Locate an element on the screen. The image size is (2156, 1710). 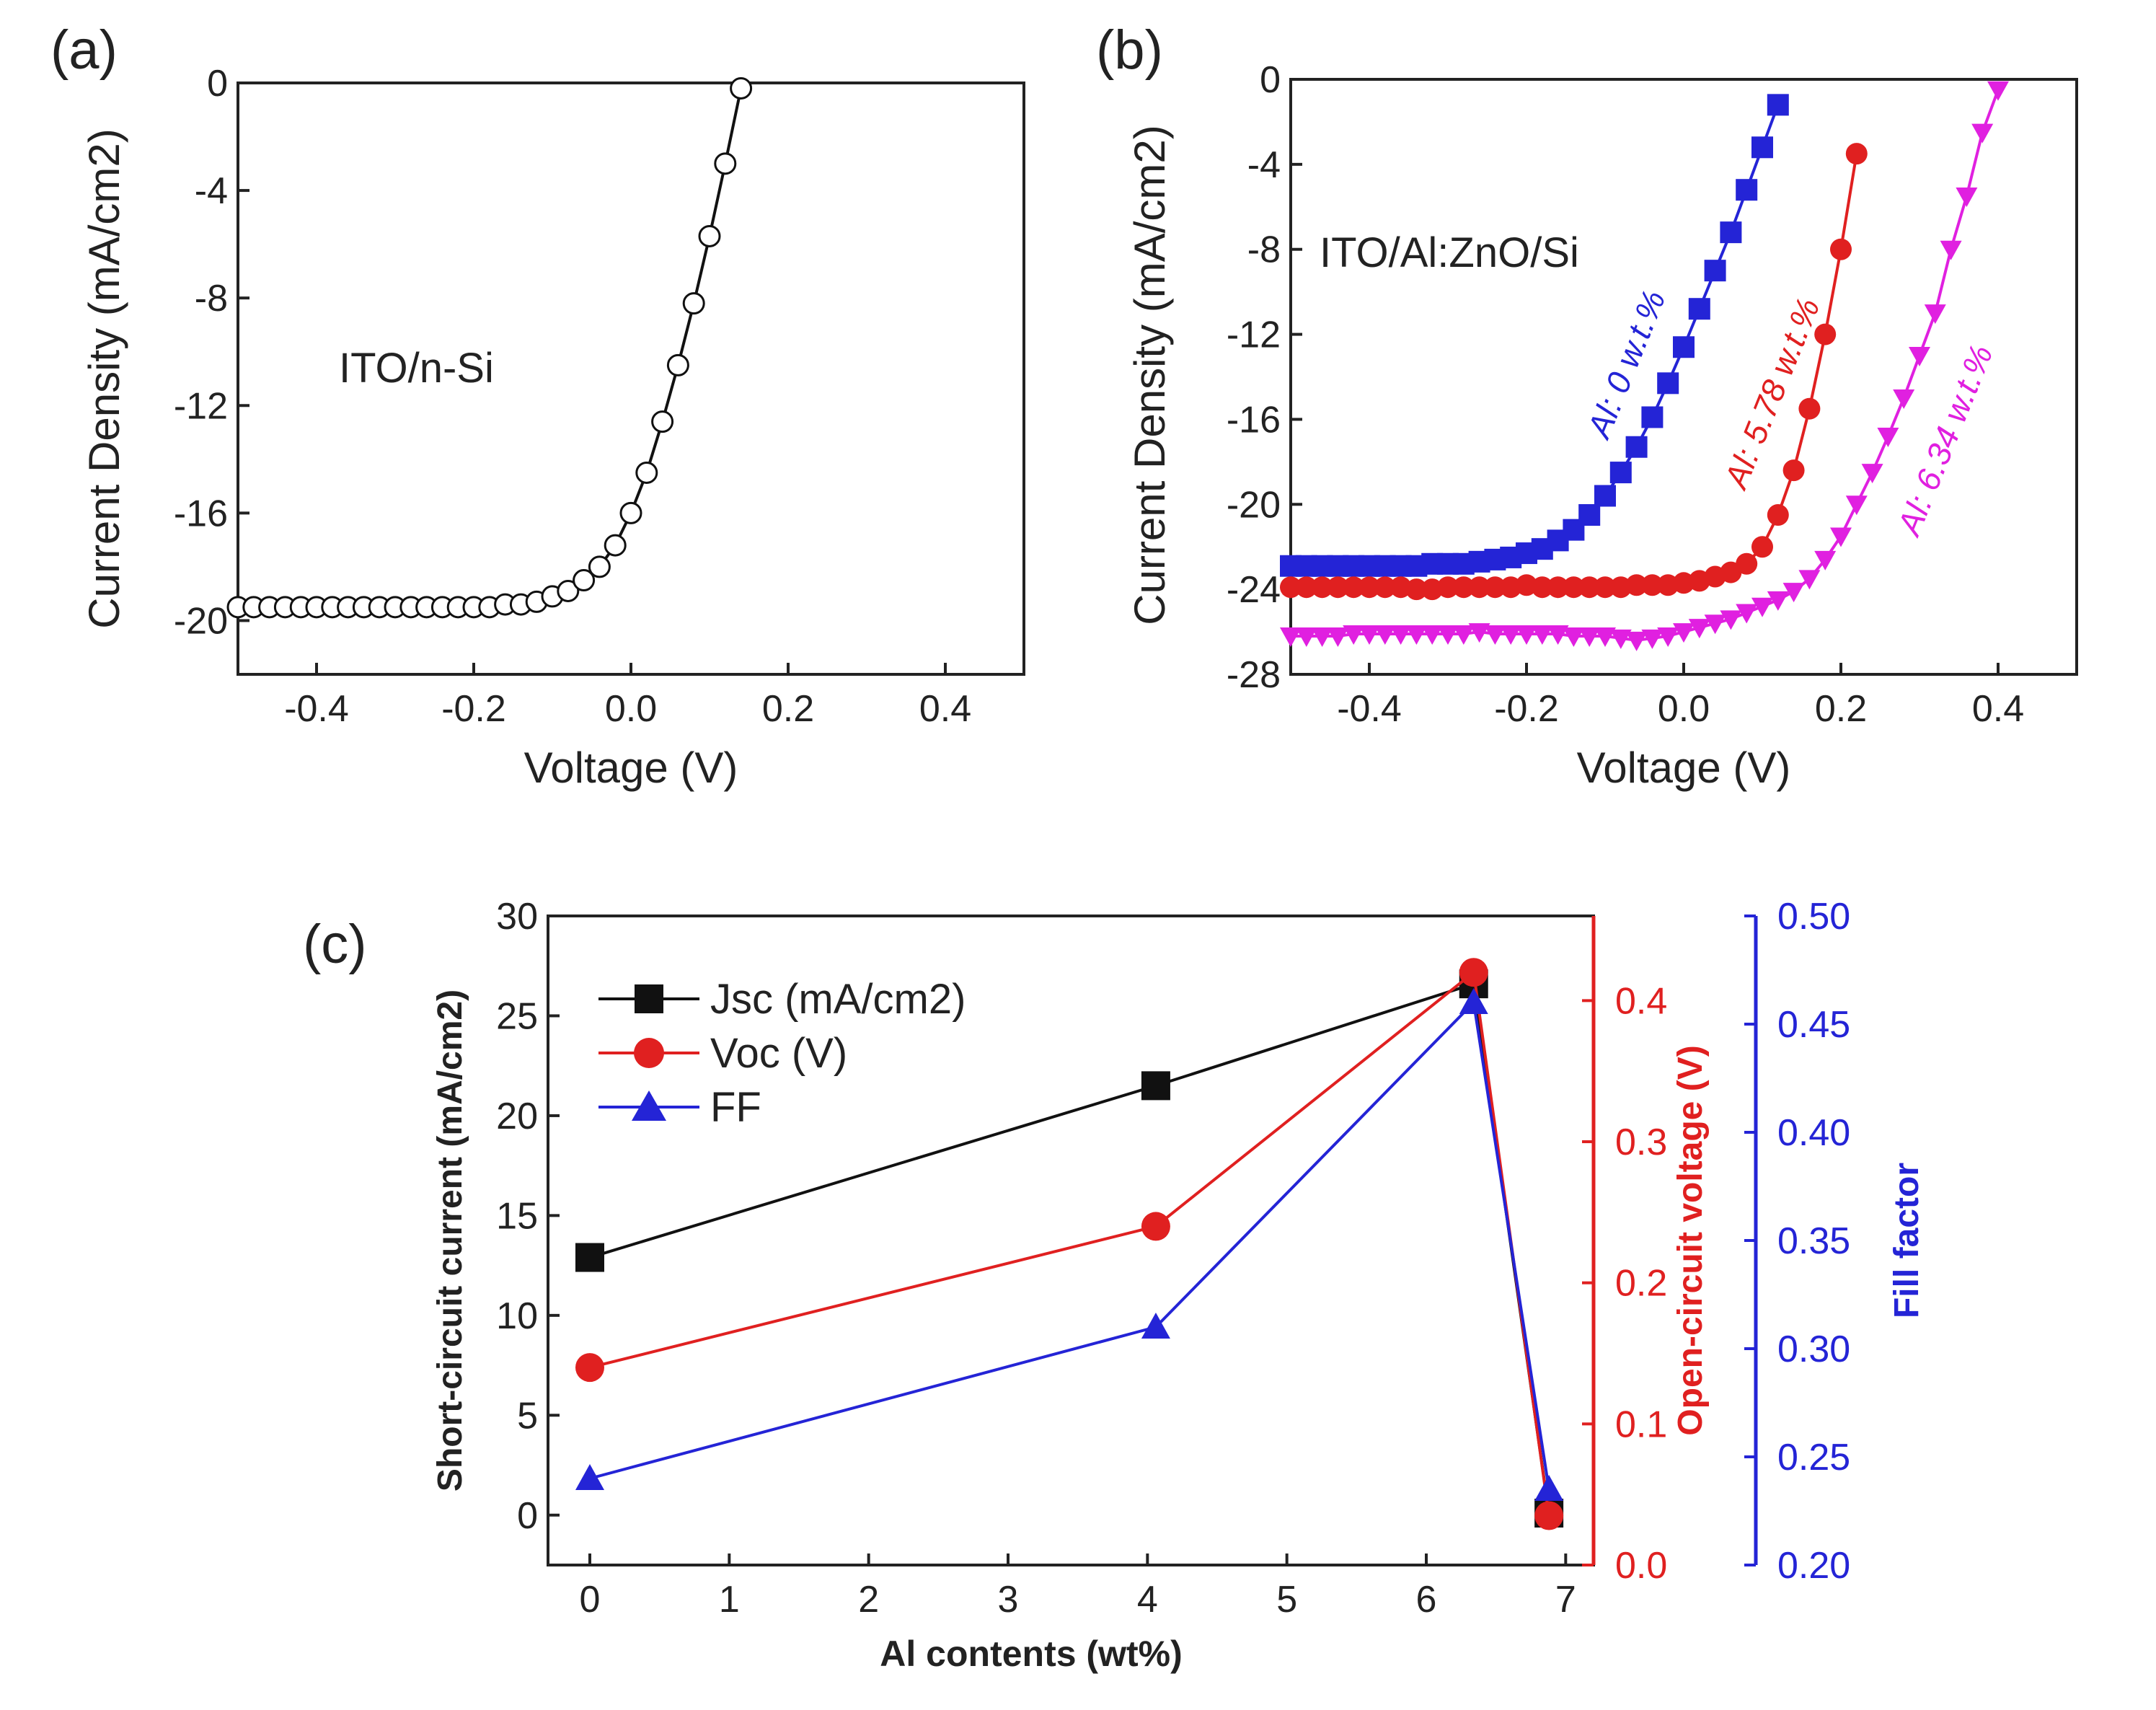
c-left-ytick-label: 0 is located at coordinates (527, 1516).